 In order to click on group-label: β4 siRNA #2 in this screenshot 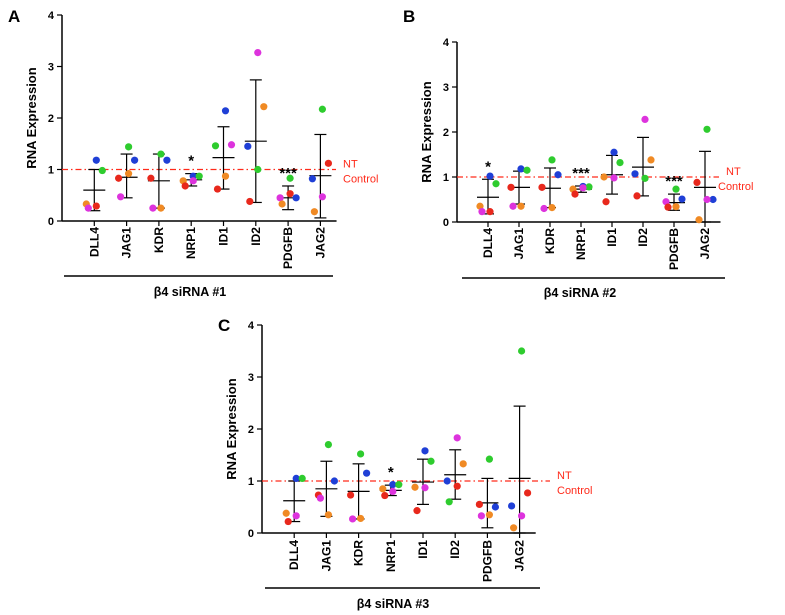, I will do `click(580, 293)`.